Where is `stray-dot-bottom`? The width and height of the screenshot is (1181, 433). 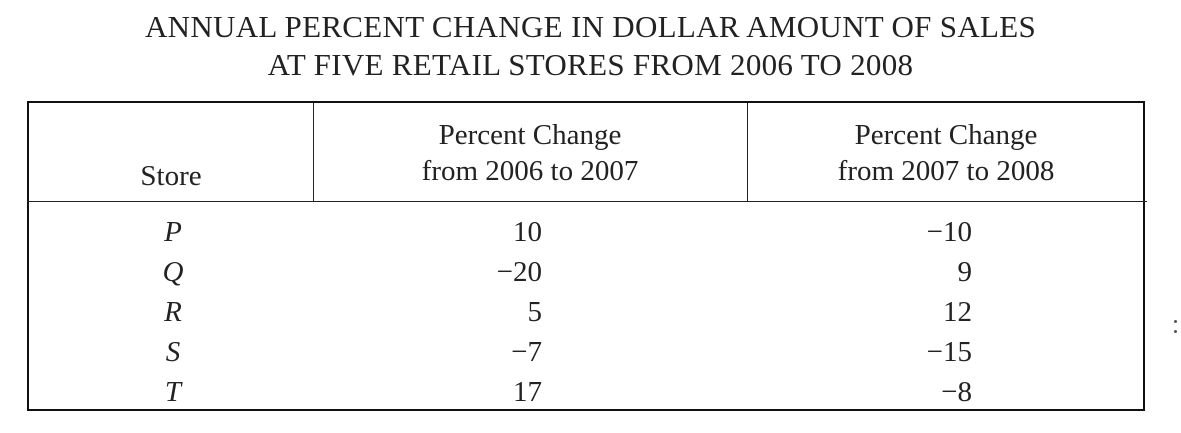 stray-dot-bottom is located at coordinates (1175, 331).